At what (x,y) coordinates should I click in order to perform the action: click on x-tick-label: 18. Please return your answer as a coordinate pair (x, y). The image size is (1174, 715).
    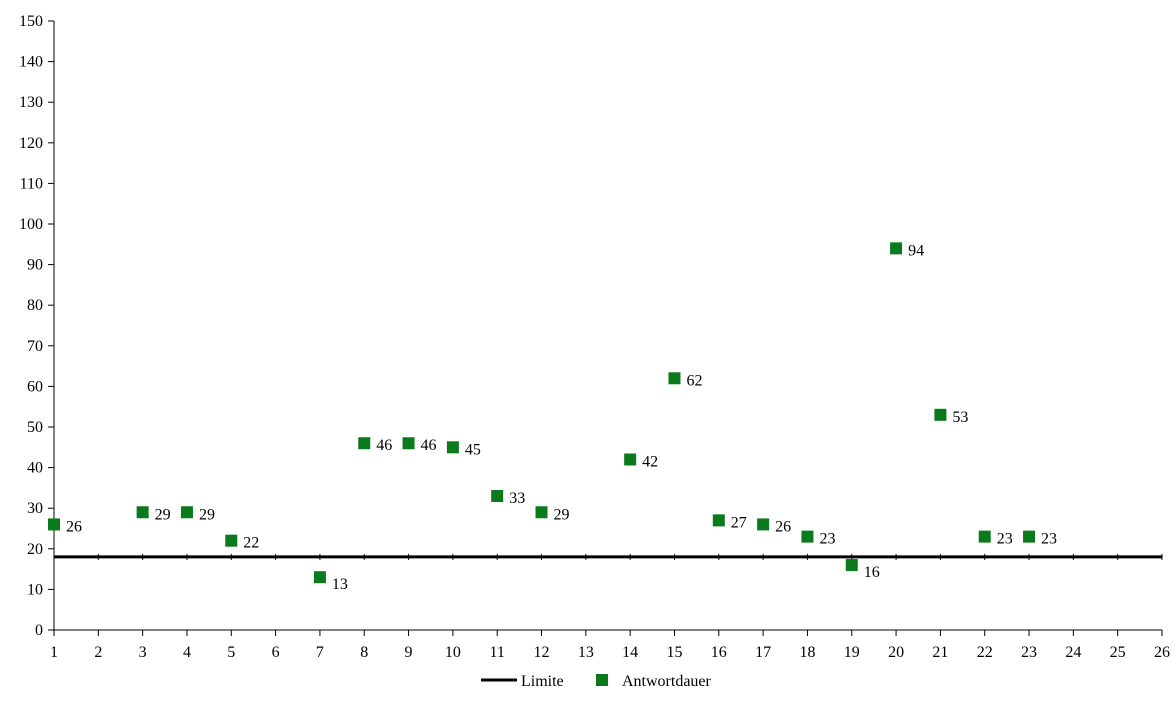
    Looking at the image, I should click on (807, 652).